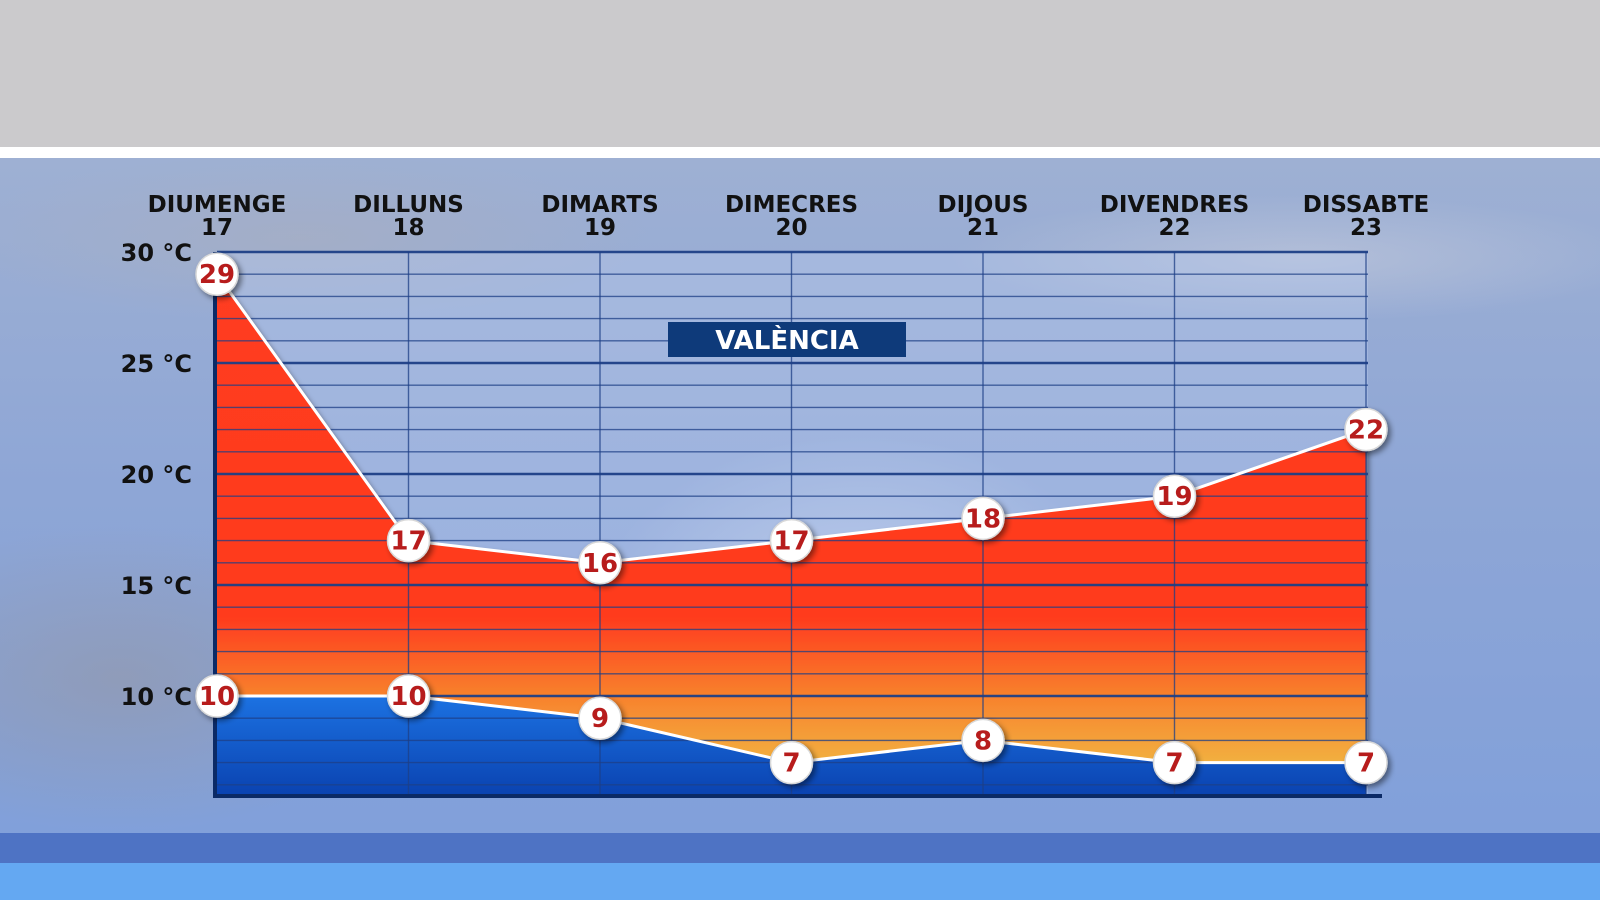  Describe the element at coordinates (800, 848) in the screenshot. I see `bottom-strip` at that location.